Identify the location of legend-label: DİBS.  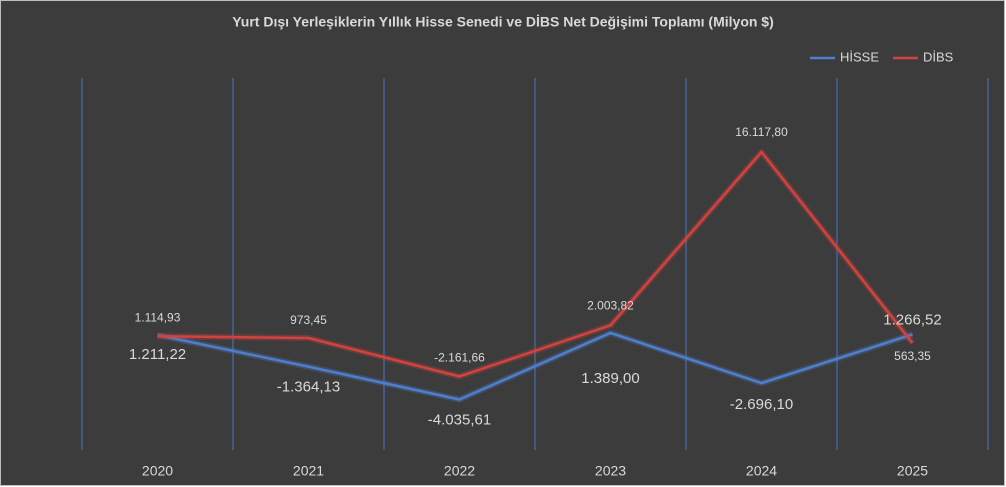
(938, 56).